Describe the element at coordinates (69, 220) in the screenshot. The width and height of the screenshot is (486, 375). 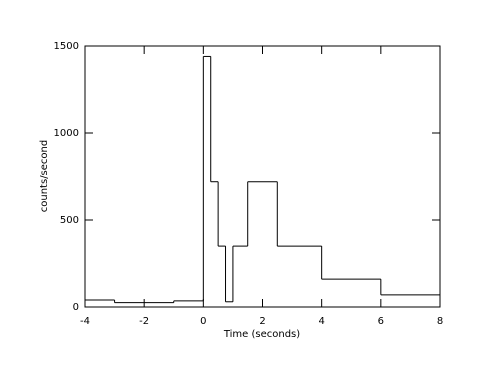
I see `y-tick-label: 500` at that location.